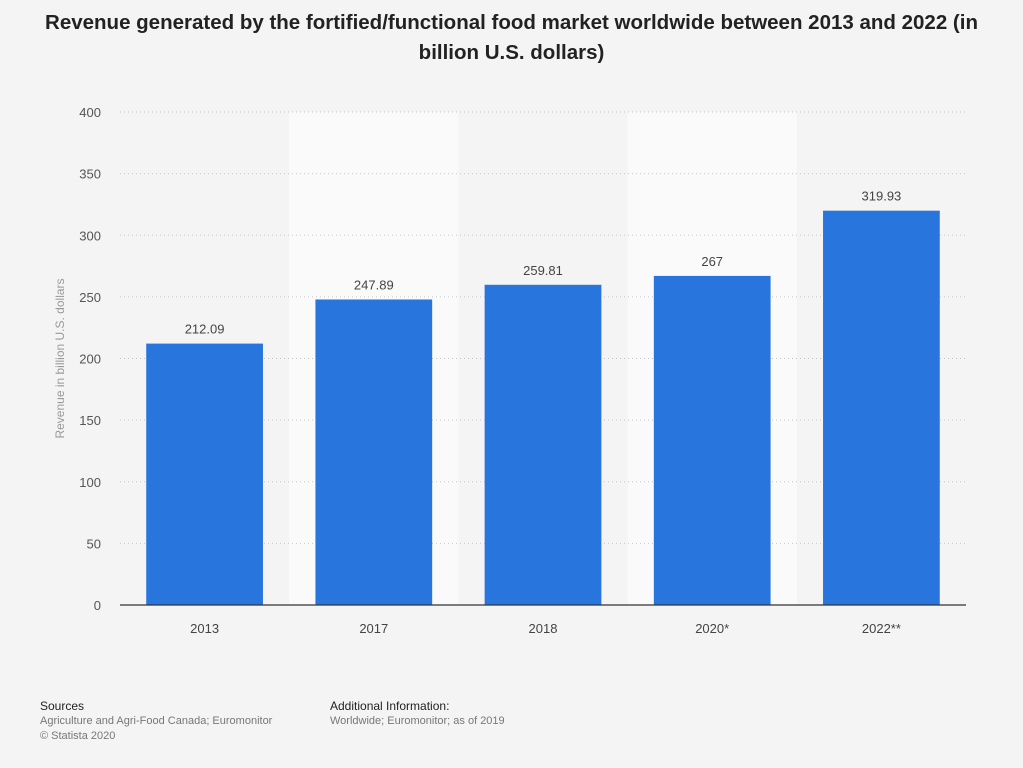 This screenshot has height=768, width=1023. I want to click on data-labels: 212.09 247.89 259.81 267 319.93, so click(543, 263).